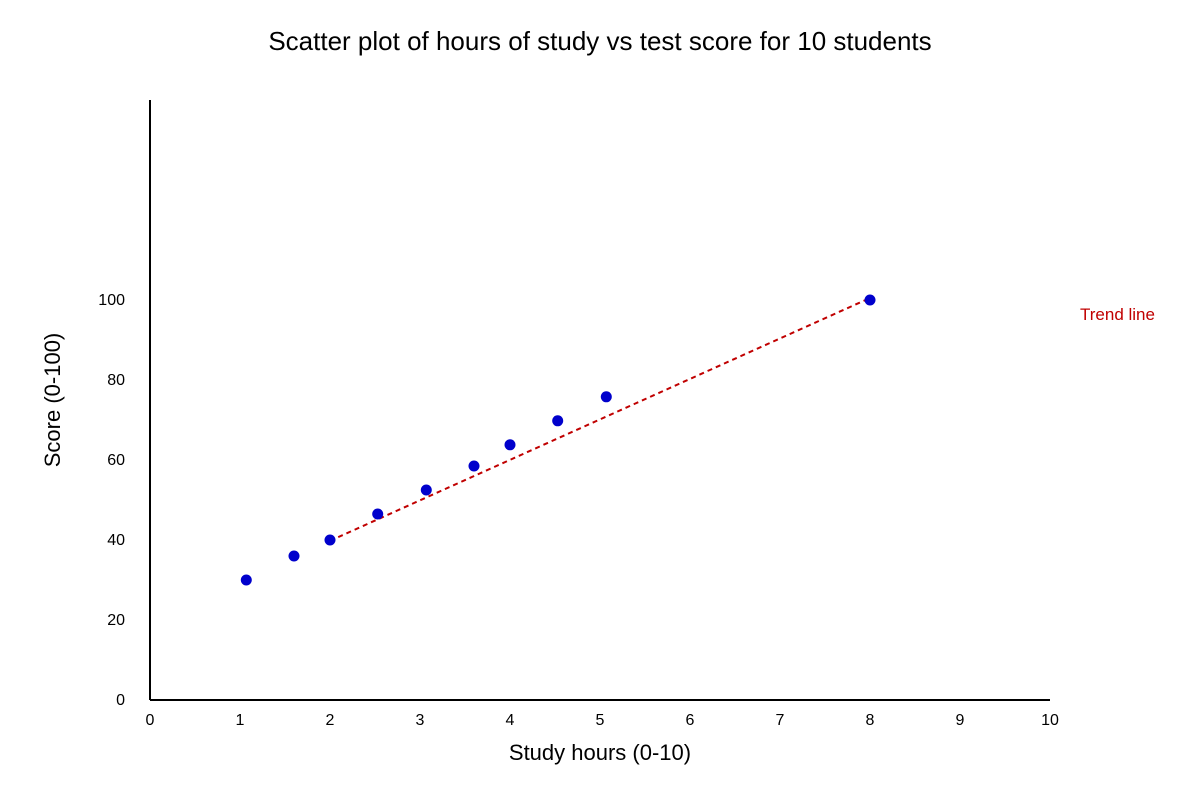 This screenshot has height=800, width=1200. I want to click on y-tick-label: 20, so click(116, 620).